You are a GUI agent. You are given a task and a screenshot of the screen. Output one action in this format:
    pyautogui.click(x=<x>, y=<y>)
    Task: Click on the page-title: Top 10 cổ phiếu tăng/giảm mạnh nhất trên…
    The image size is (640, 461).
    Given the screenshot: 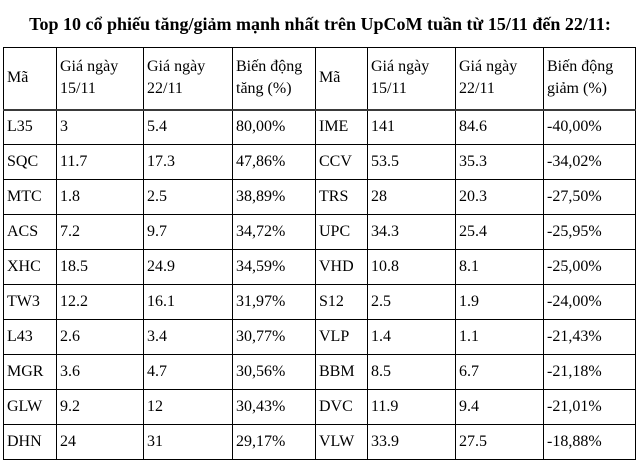 What is the action you would take?
    pyautogui.click(x=320, y=24)
    